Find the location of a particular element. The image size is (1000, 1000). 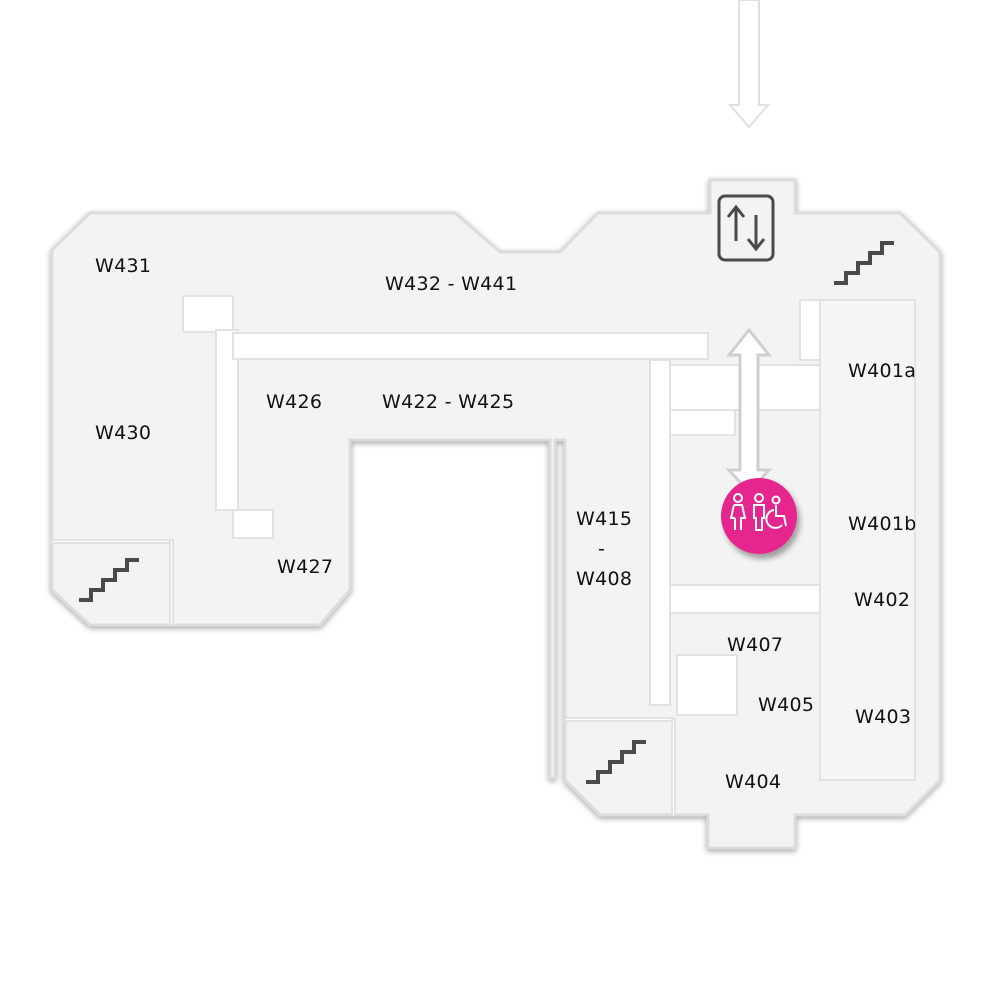

room-label-w402: W402 is located at coordinates (882, 600).